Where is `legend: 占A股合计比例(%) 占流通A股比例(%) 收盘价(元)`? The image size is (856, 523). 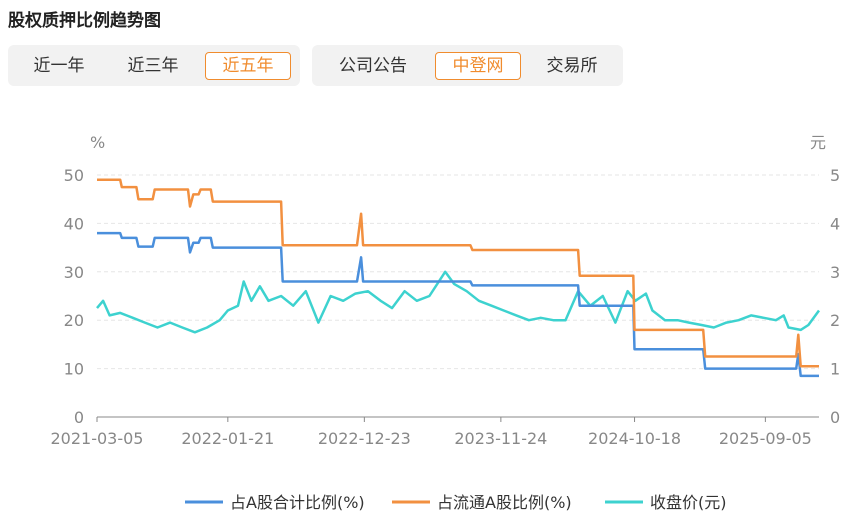
legend: 占A股合计比例(%) 占流通A股比例(%) 收盘价(元) is located at coordinates (456, 502).